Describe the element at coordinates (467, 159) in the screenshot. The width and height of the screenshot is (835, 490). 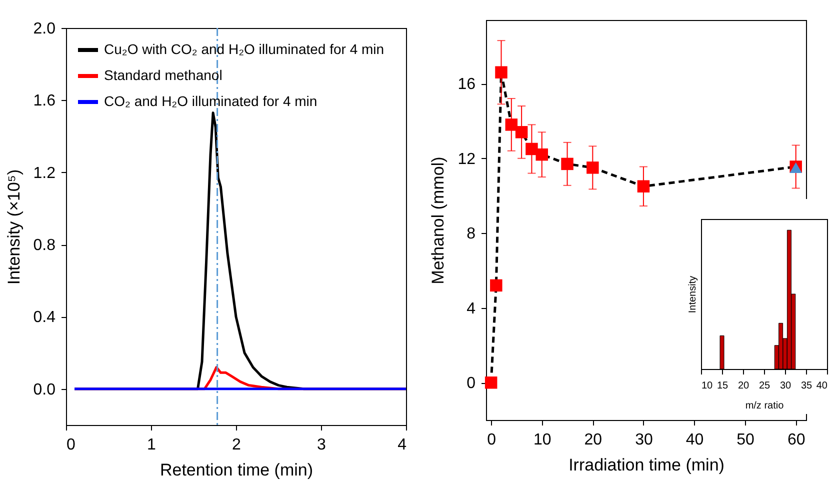
I see `y-tick-label: 12` at that location.